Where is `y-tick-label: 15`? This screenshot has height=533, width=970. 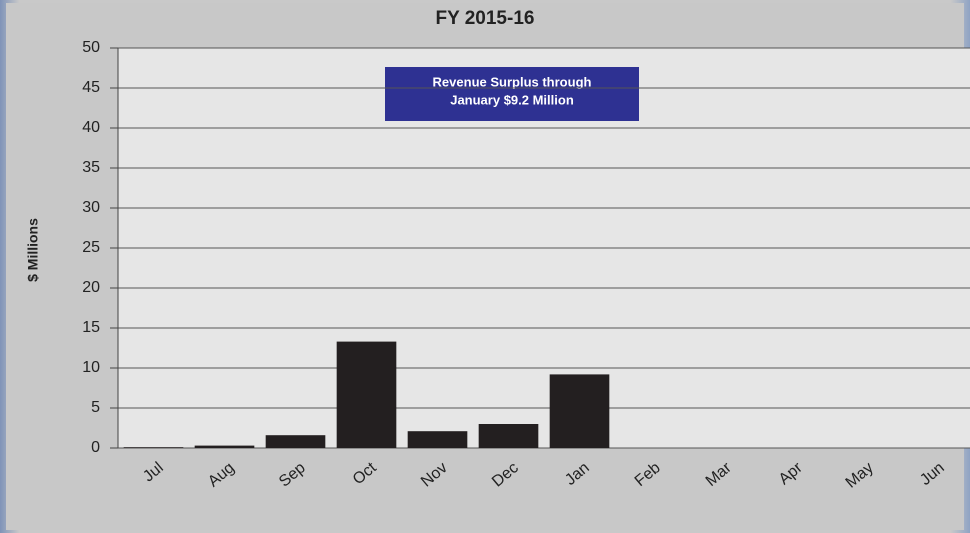 y-tick-label: 15 is located at coordinates (91, 327).